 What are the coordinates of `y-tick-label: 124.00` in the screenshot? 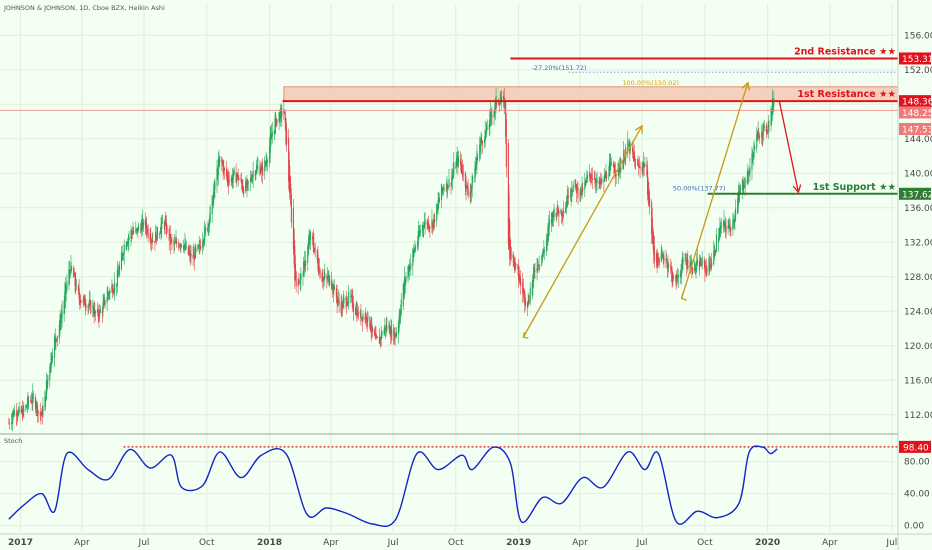 It's located at (918, 312).